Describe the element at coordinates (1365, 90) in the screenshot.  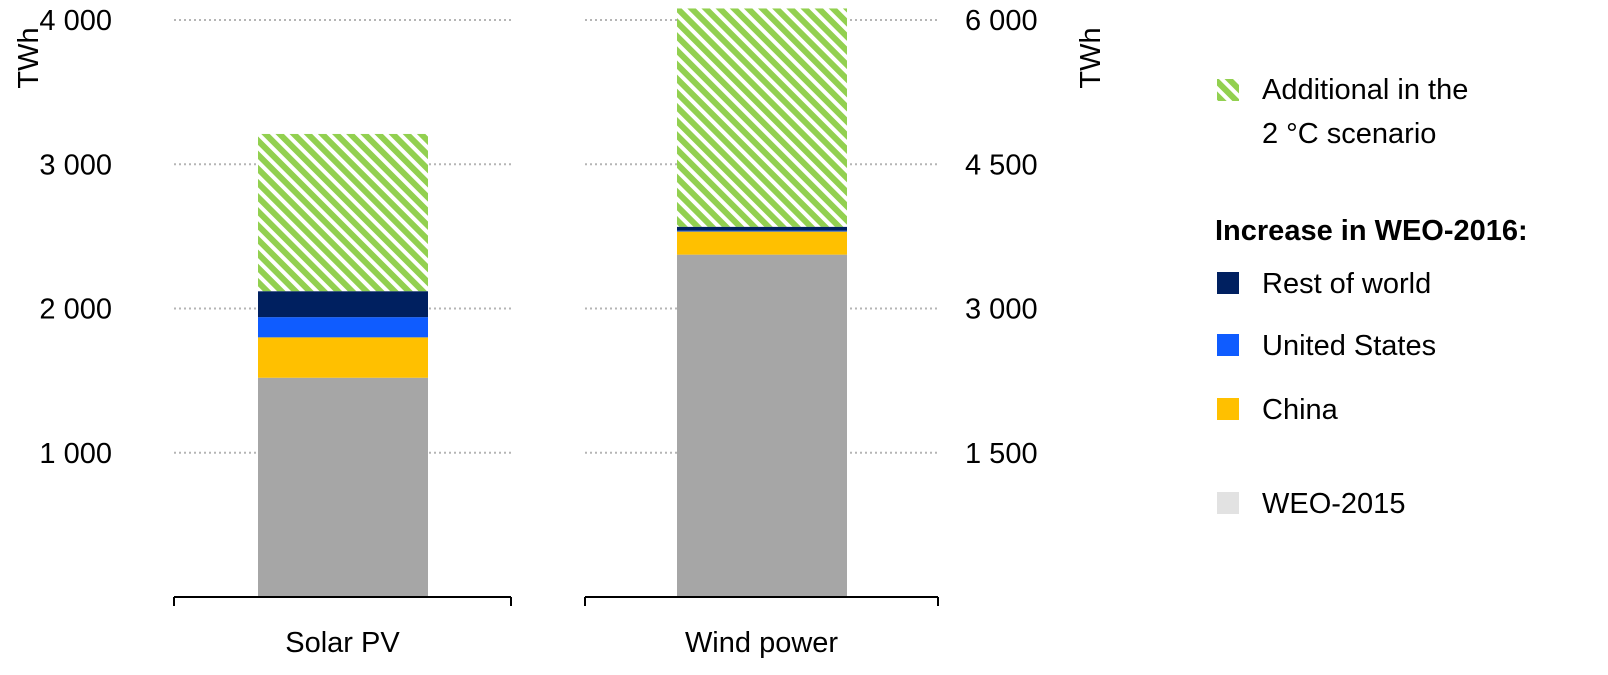
I see `legend-label-additional: Additional in the` at that location.